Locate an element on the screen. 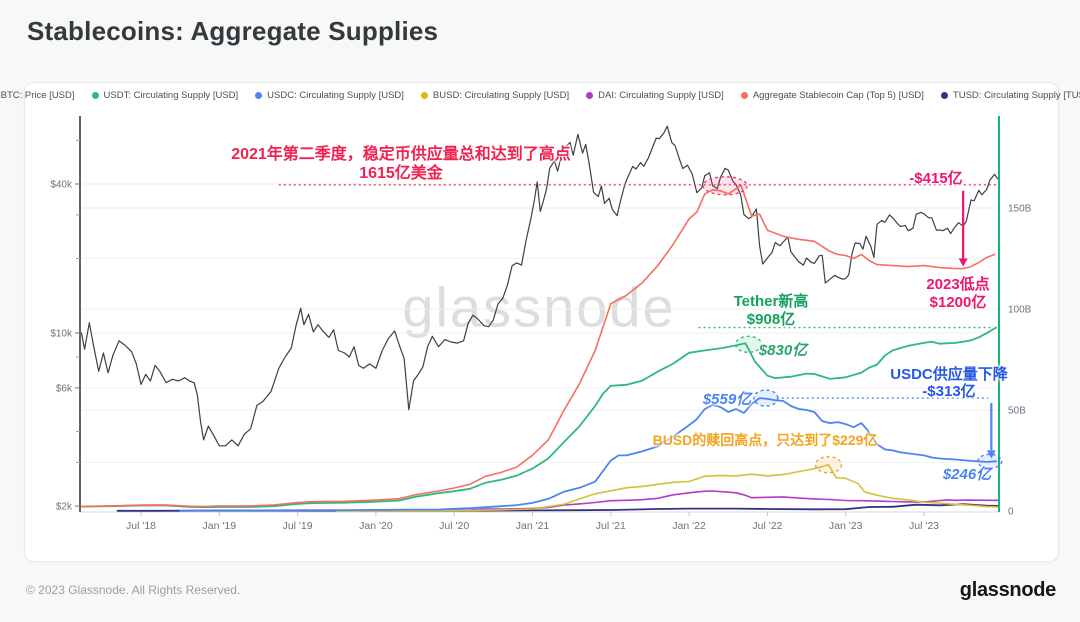  right-axis-label: 150B is located at coordinates (1020, 209).